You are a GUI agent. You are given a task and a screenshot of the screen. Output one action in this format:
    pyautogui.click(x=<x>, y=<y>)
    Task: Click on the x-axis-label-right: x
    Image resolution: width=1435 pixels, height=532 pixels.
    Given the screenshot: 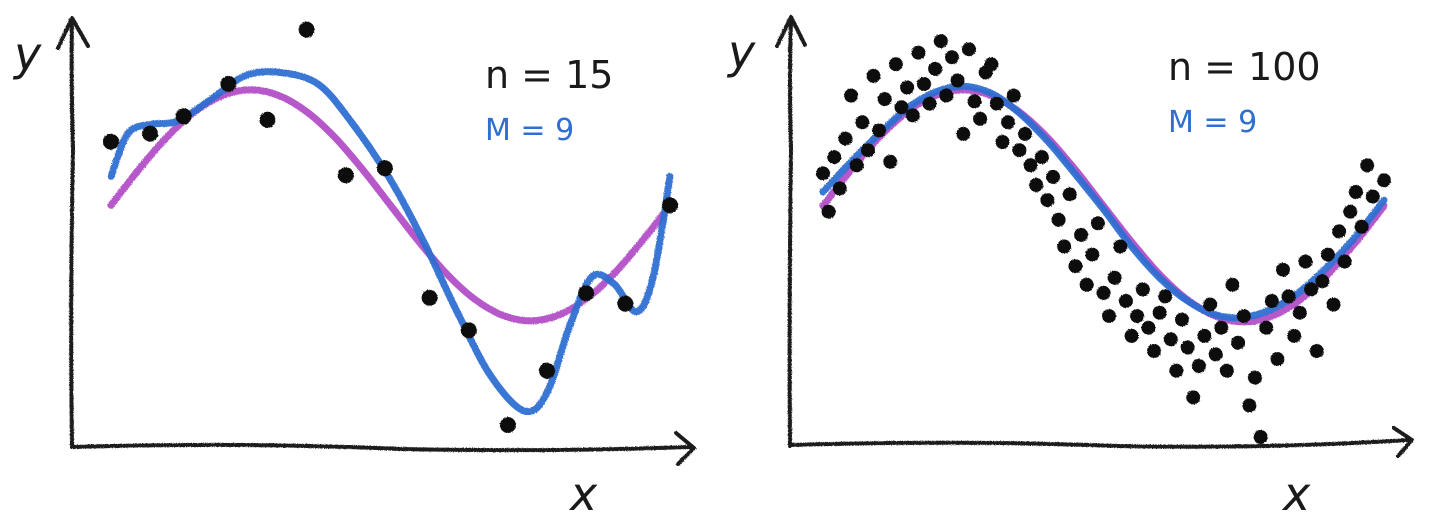 What is the action you would take?
    pyautogui.click(x=1296, y=494)
    